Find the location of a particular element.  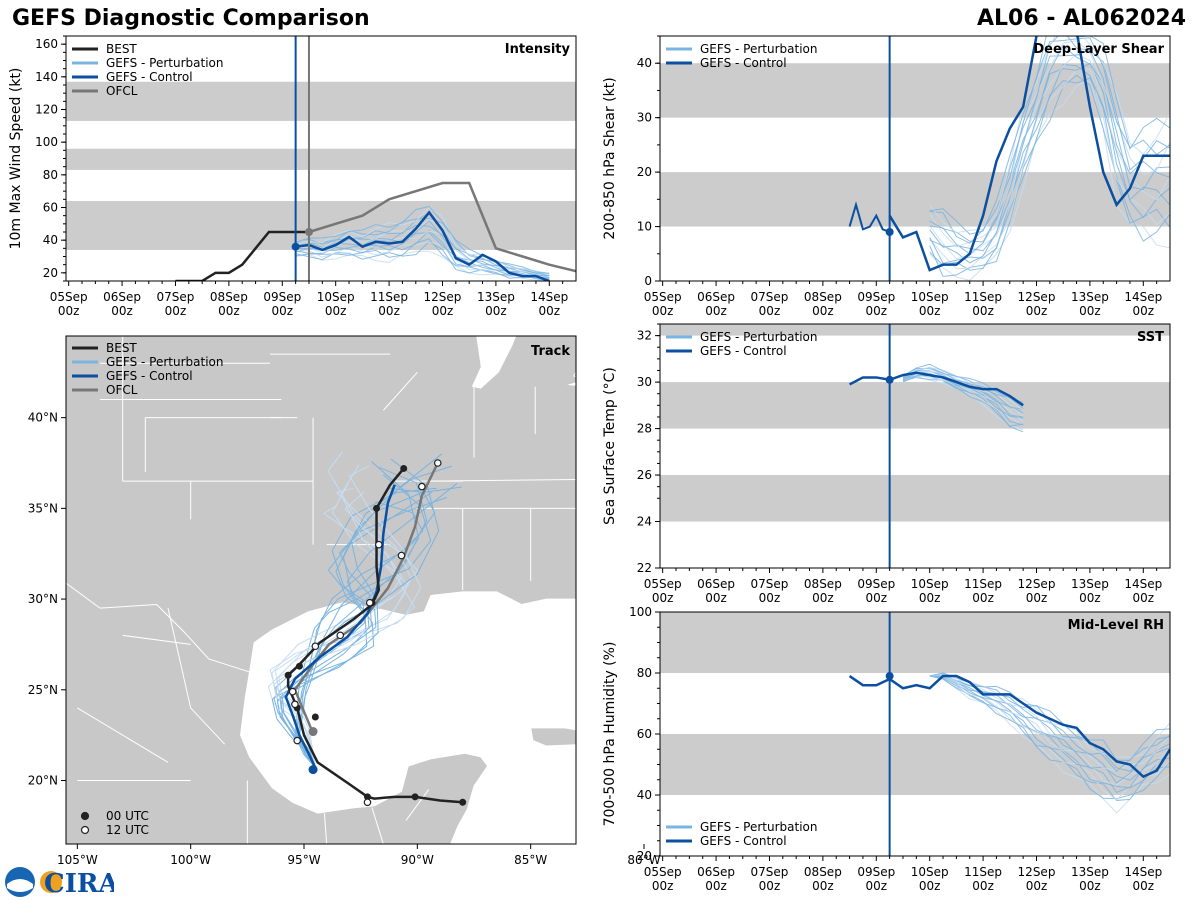

cira-logo: CIRA is located at coordinates (59, 882).